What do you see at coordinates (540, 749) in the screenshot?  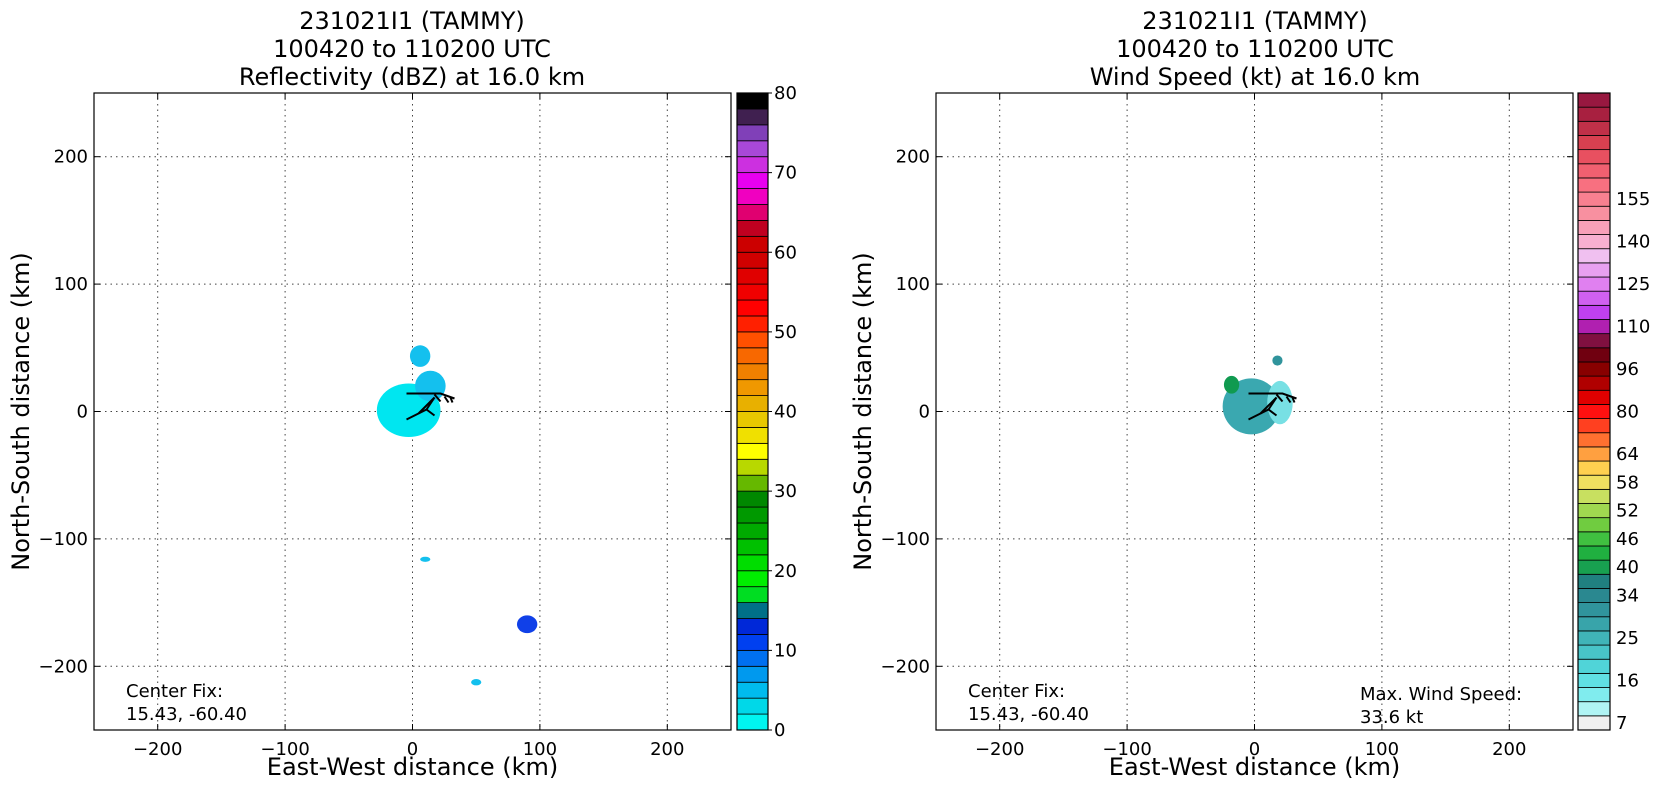 I see `chart1-xtick-label-3: 100` at bounding box center [540, 749].